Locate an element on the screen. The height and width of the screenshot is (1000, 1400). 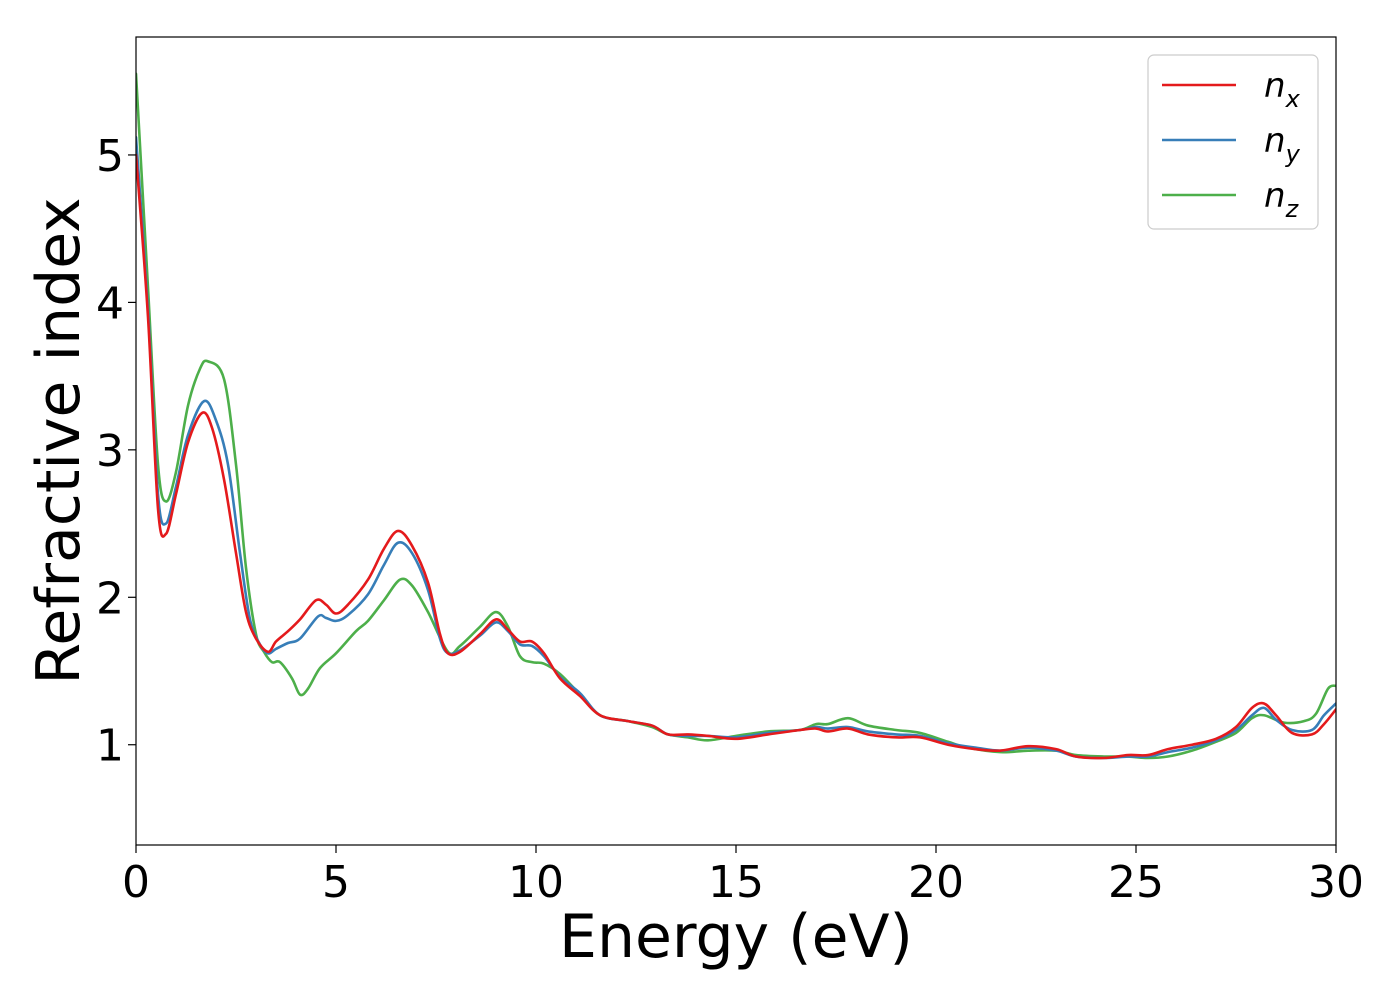
y-tick-label: 1 is located at coordinates (110, 746).